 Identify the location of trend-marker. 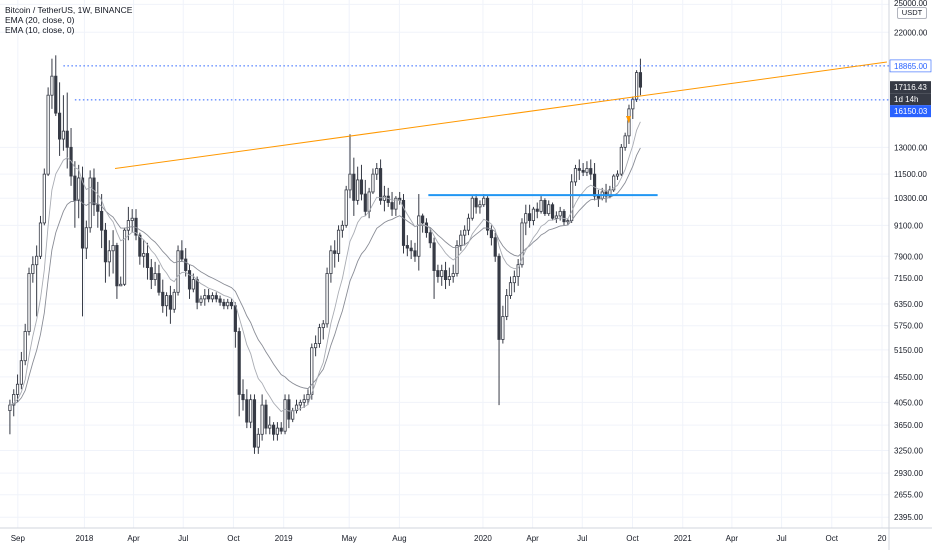
(628, 120).